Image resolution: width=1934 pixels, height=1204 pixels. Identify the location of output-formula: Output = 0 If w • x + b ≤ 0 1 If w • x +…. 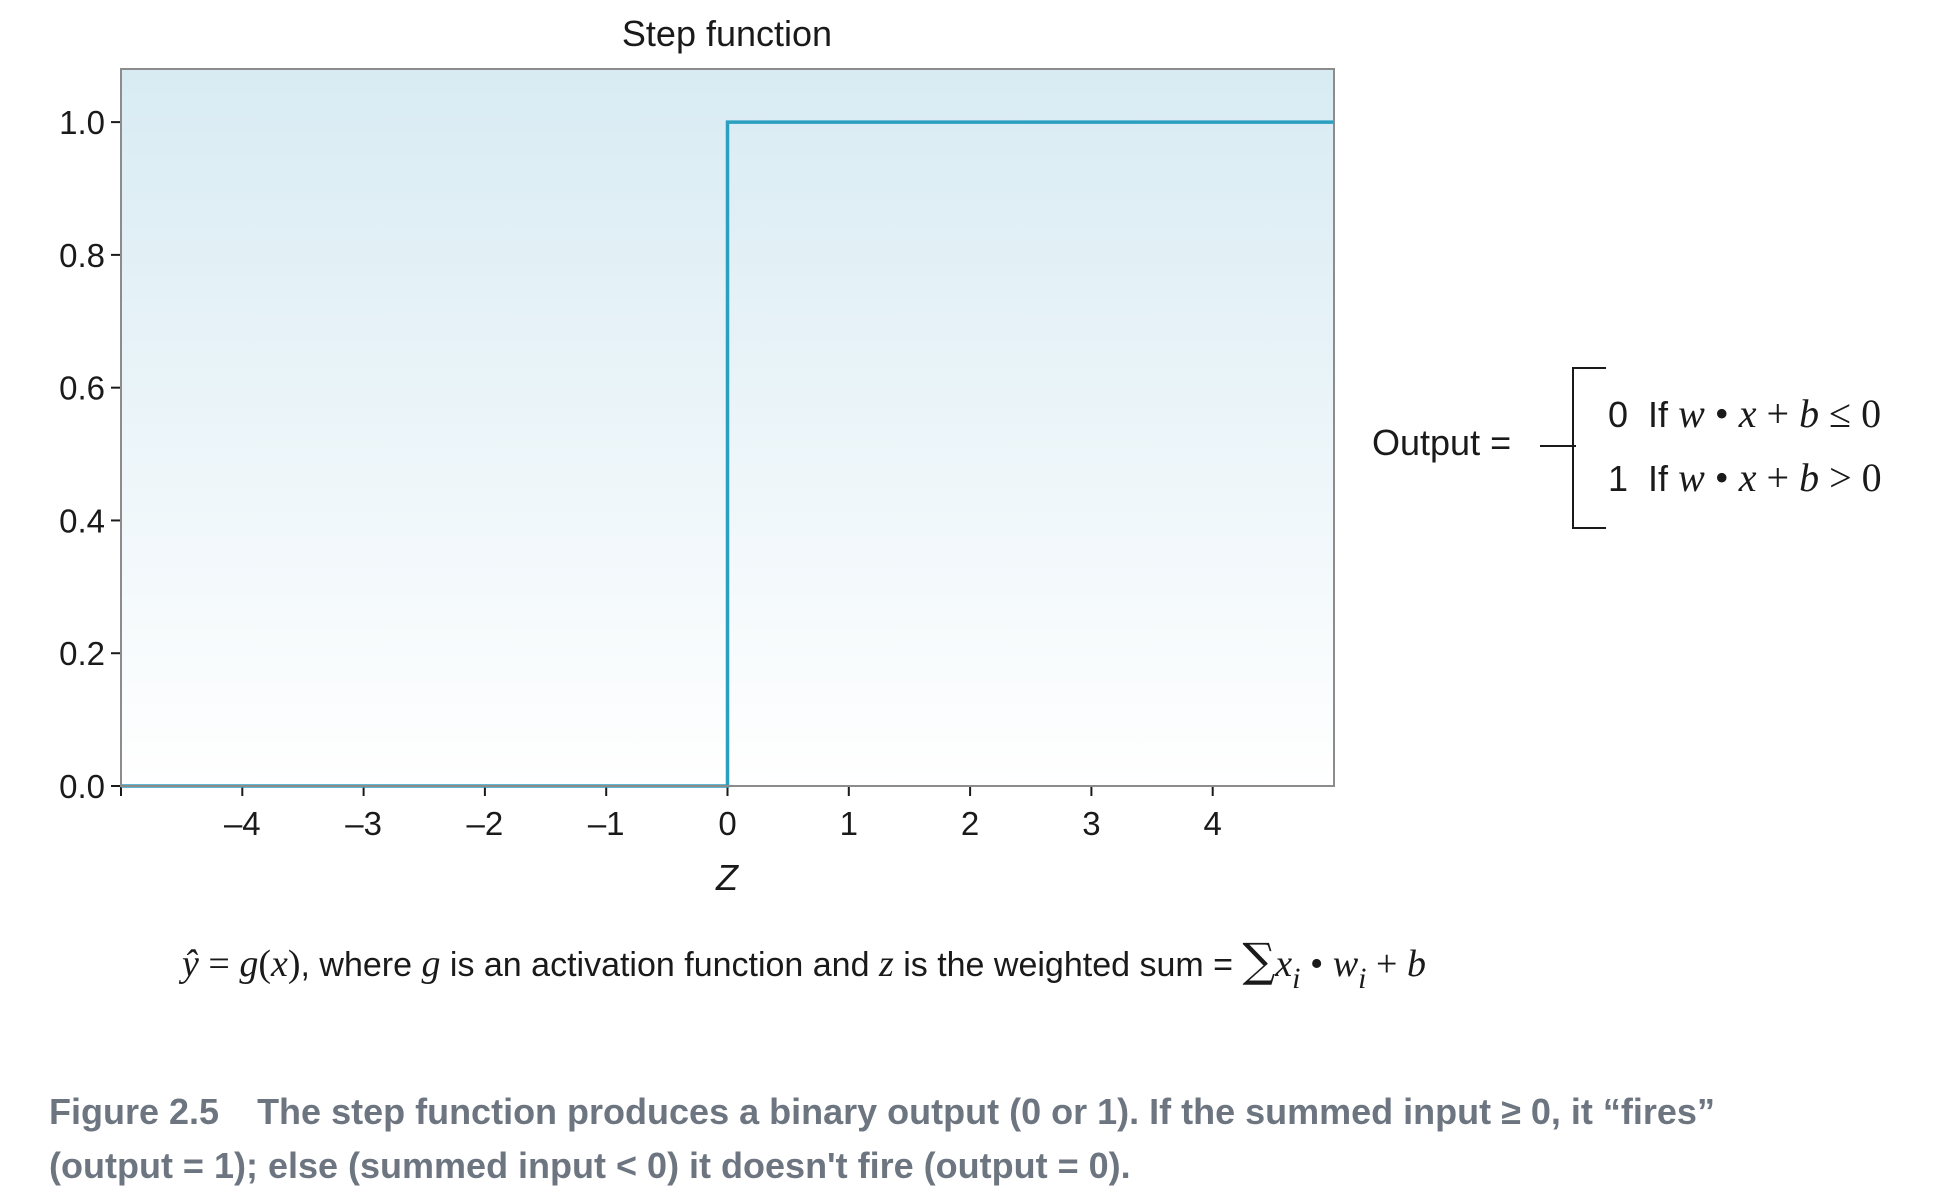
(1652, 450).